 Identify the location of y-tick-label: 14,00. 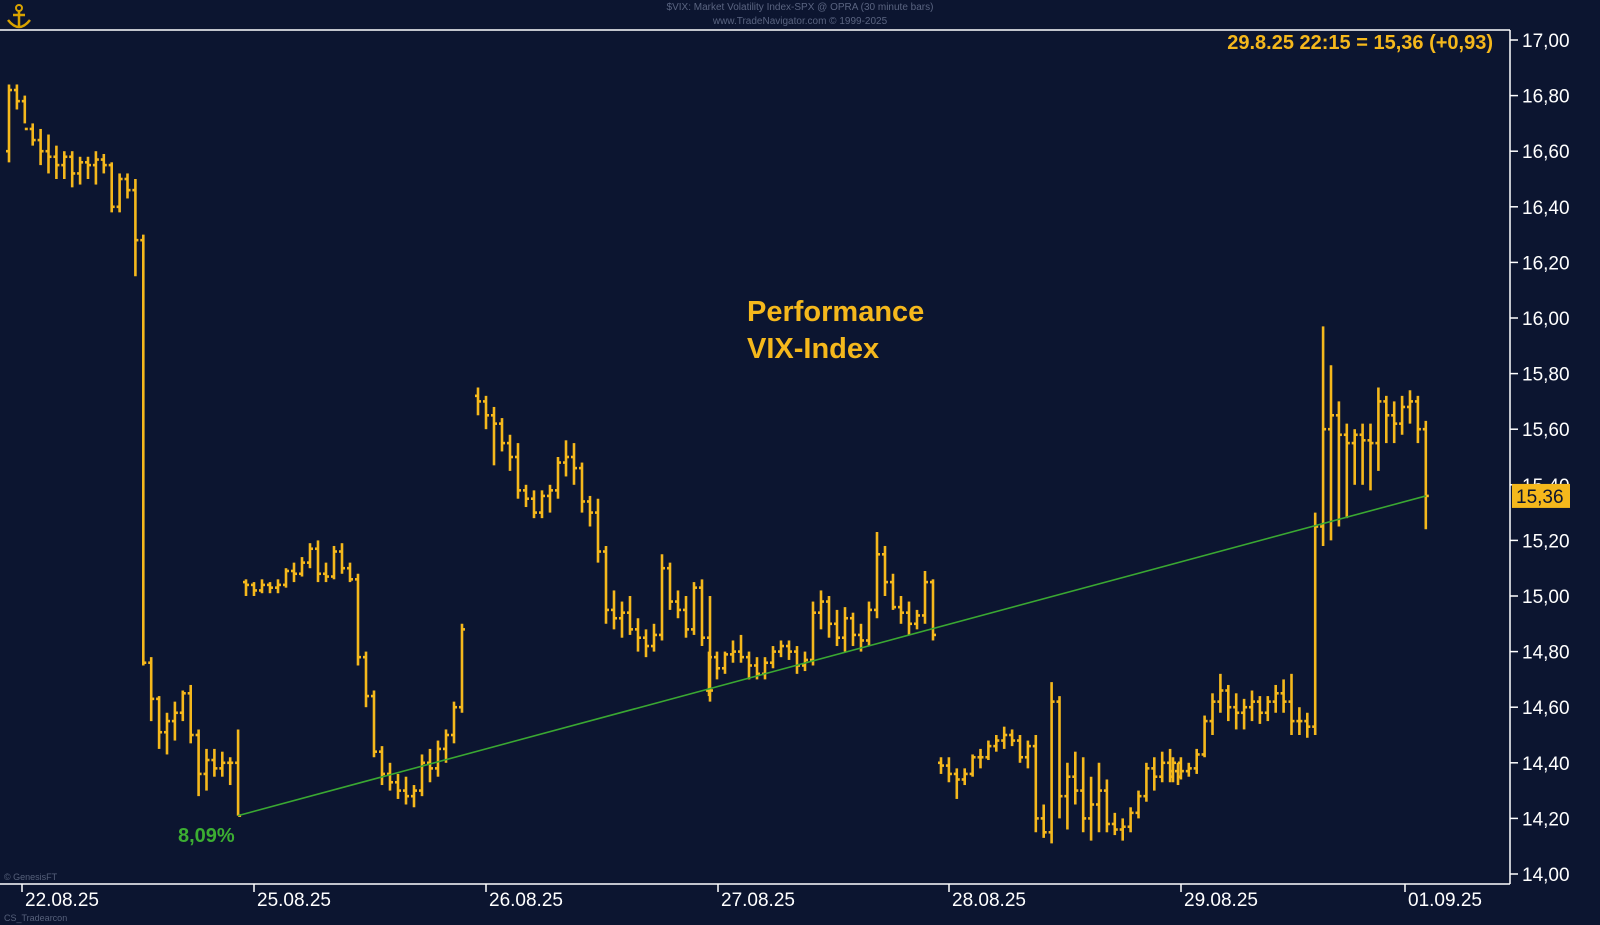
(1546, 875).